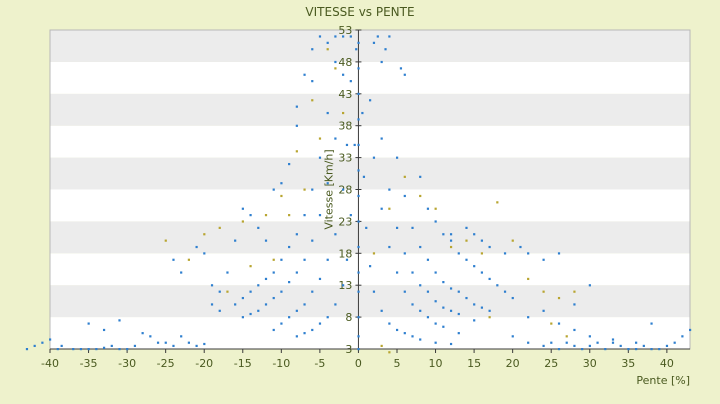  What do you see at coordinates (365, 359) in the screenshot?
I see `x-axis: -40 -35 -30 -25 -20 -15 -10 -5 0 5 10 15 20 25 30 35 40` at bounding box center [365, 359].